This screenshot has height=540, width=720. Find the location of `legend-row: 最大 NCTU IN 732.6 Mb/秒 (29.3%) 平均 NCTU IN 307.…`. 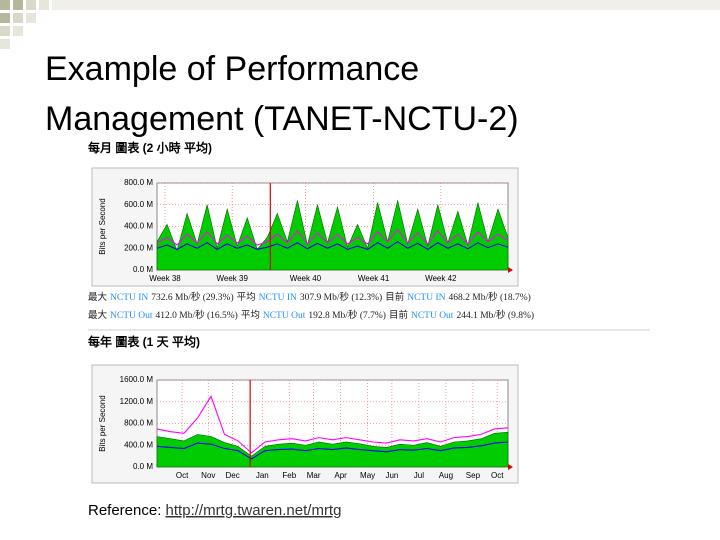

legend-row: 最大 NCTU IN 732.6 Mb/秒 (29.3%) 平均 NCTU IN 307.… is located at coordinates (309, 297).